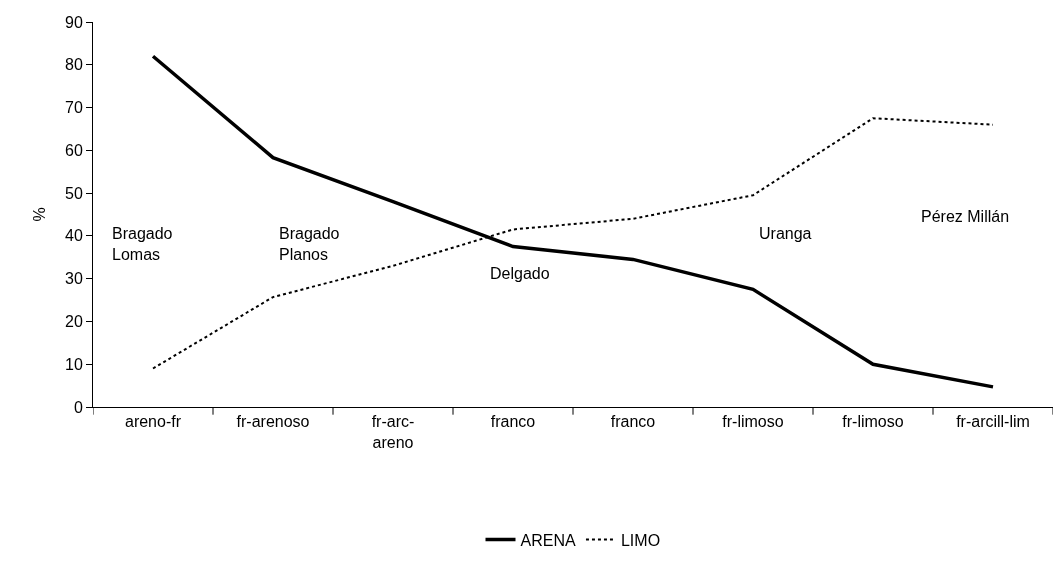  I want to click on y-tick-label: 80, so click(74, 65).